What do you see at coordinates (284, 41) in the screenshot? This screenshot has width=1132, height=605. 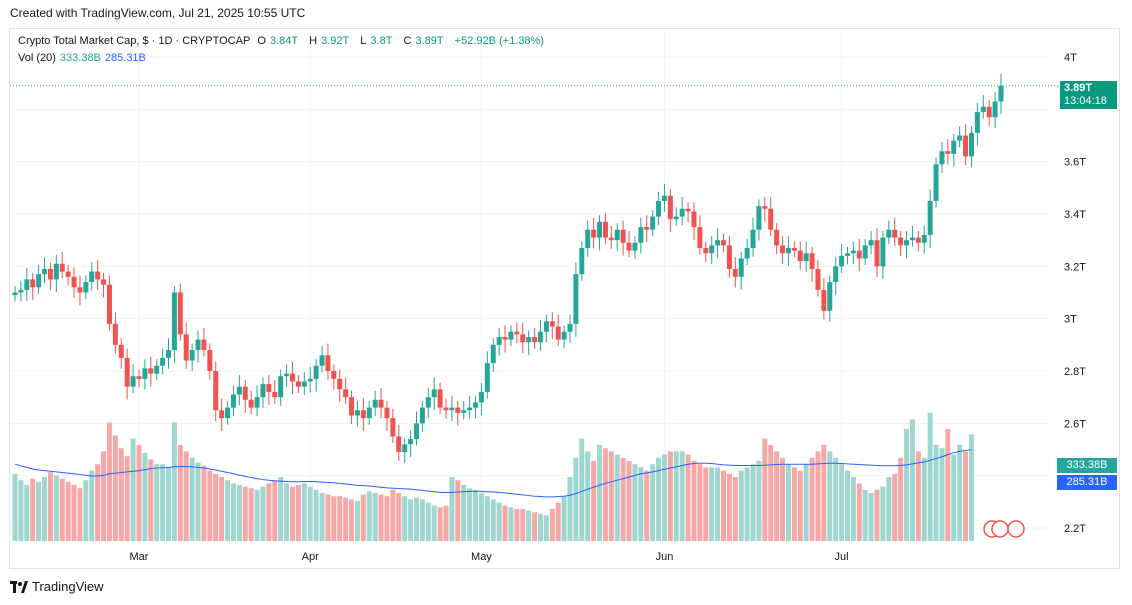 I see `open-value: 3.84T` at bounding box center [284, 41].